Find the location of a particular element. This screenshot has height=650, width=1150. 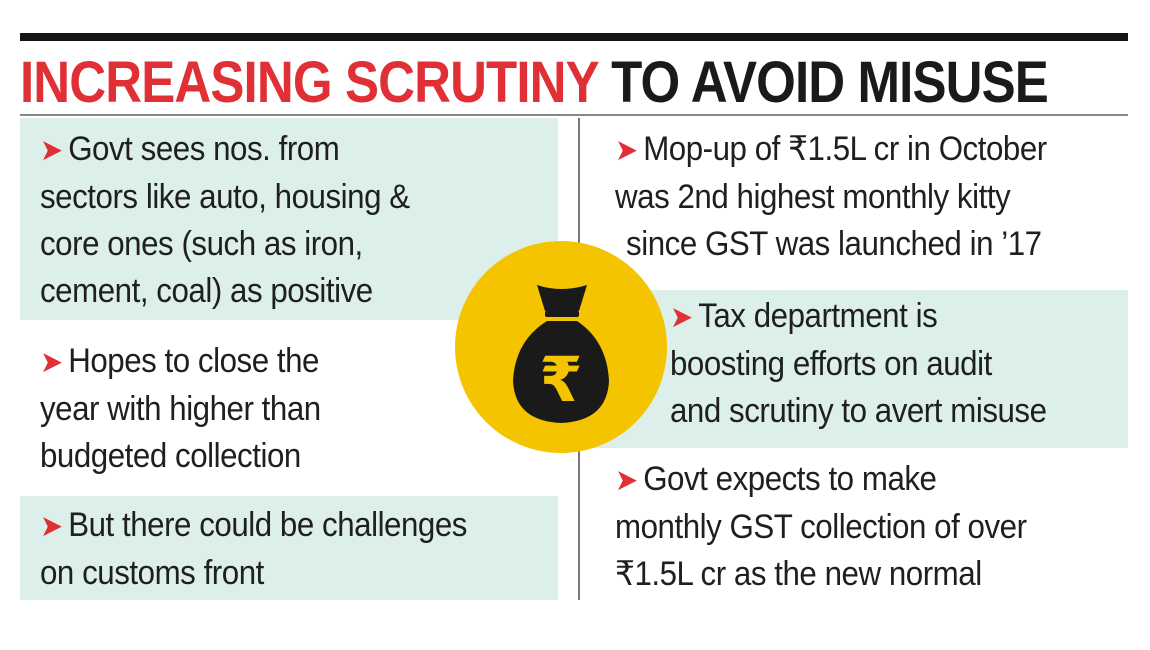

headline-highlight: INCREASING SCRUTINY is located at coordinates (309, 82).